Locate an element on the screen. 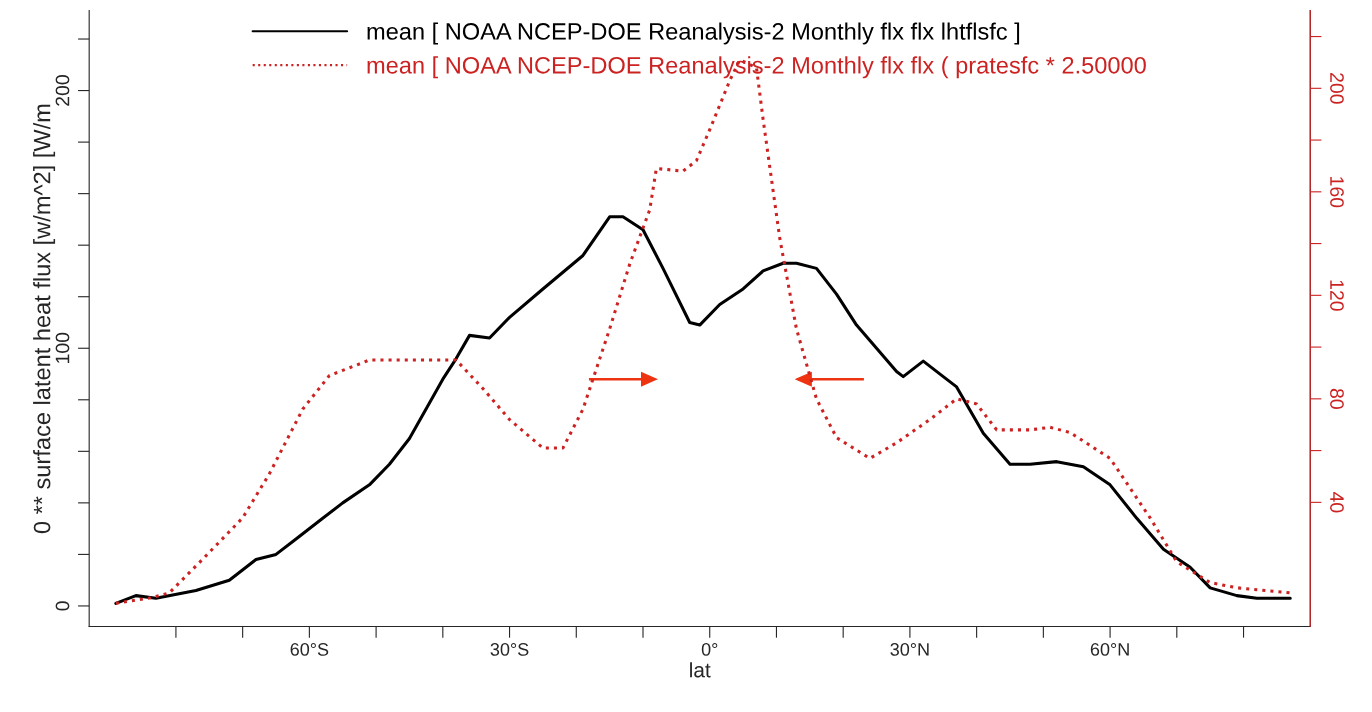 The image size is (1372, 712). x-tick-label: 30°S is located at coordinates (509, 649).